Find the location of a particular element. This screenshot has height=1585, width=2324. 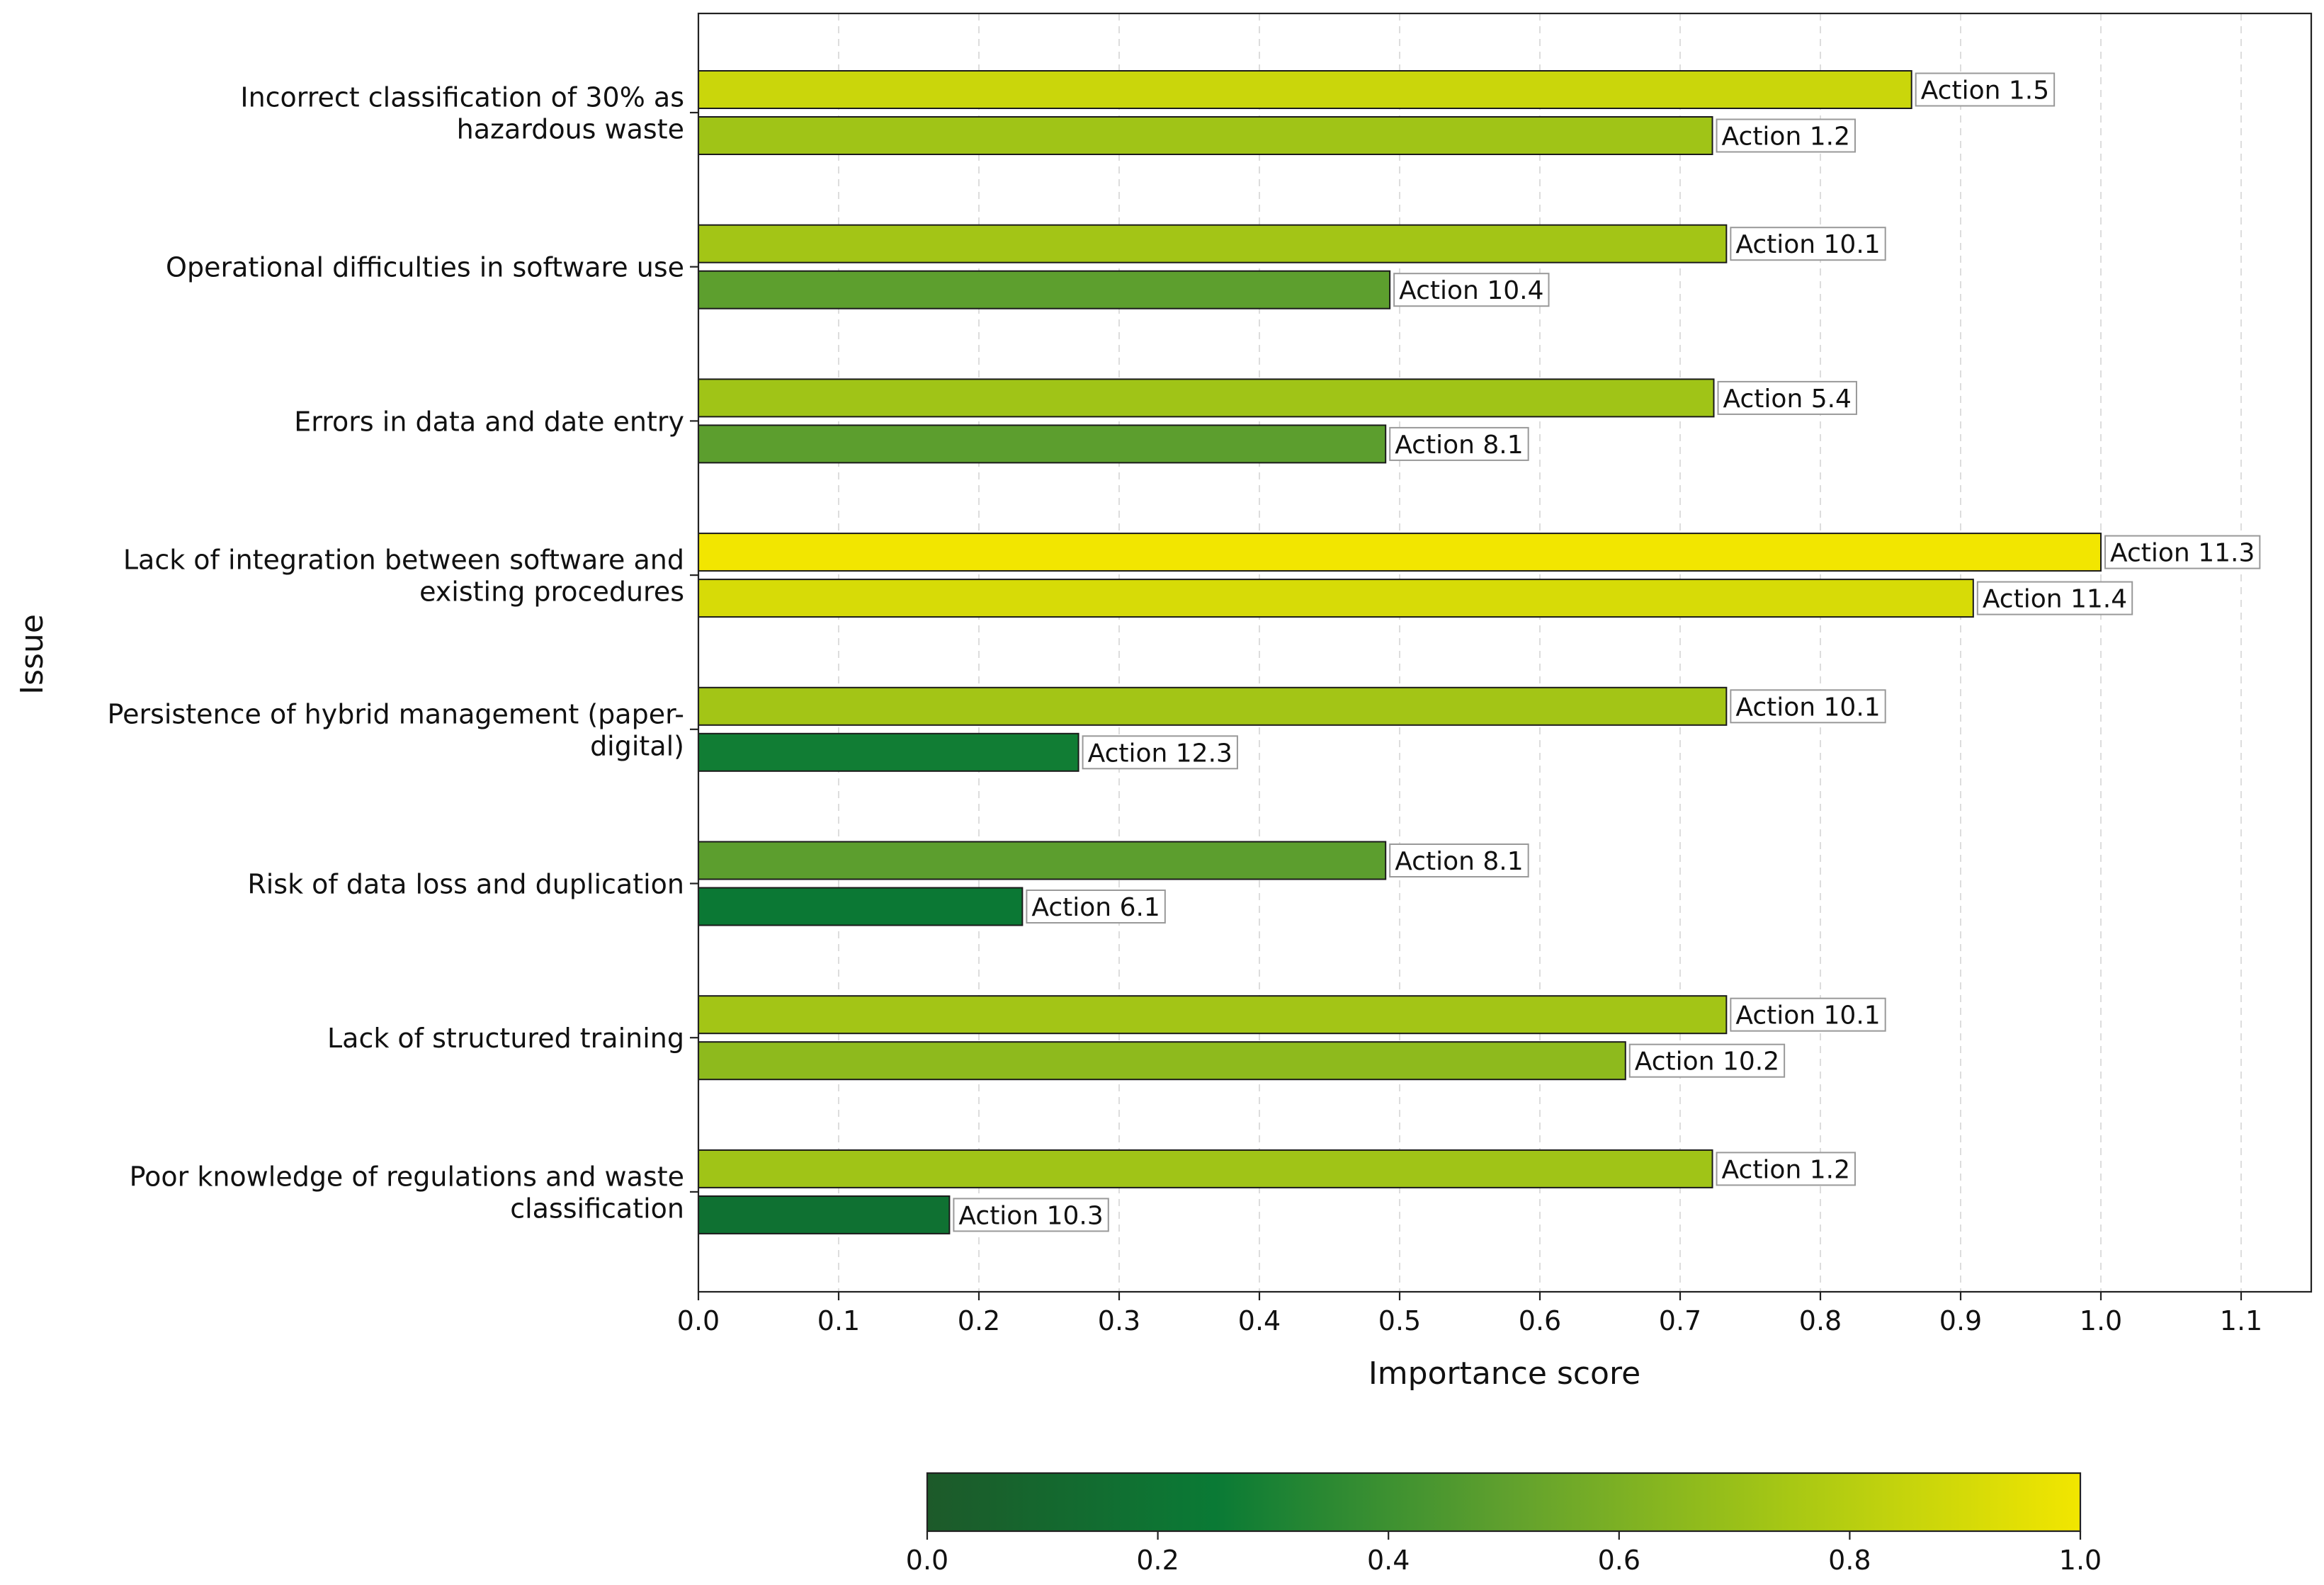

colorbar-tick-label: 0.6 is located at coordinates (1619, 1560).